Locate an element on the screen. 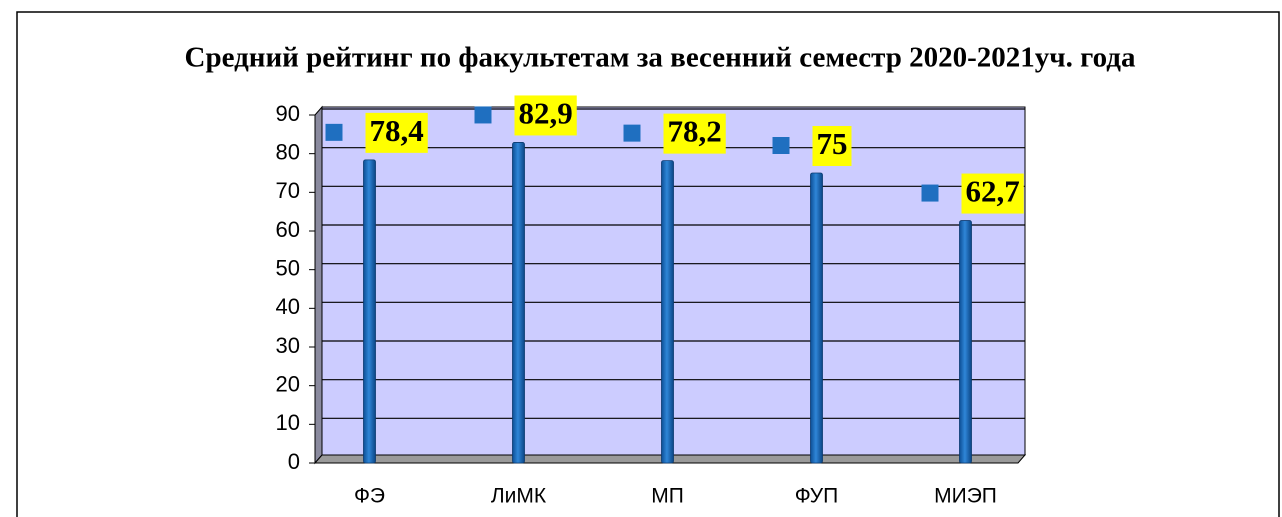 The height and width of the screenshot is (517, 1282). y-tick-label: 90 is located at coordinates (288, 113).